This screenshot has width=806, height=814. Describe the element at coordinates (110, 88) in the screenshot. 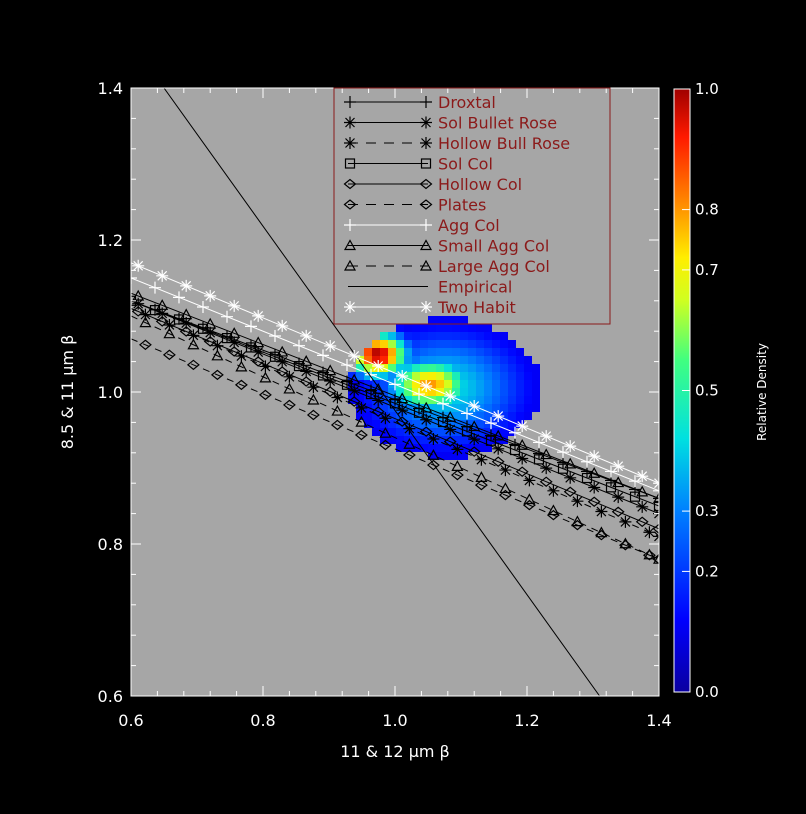

I see `y-tick-label: 1.4` at that location.